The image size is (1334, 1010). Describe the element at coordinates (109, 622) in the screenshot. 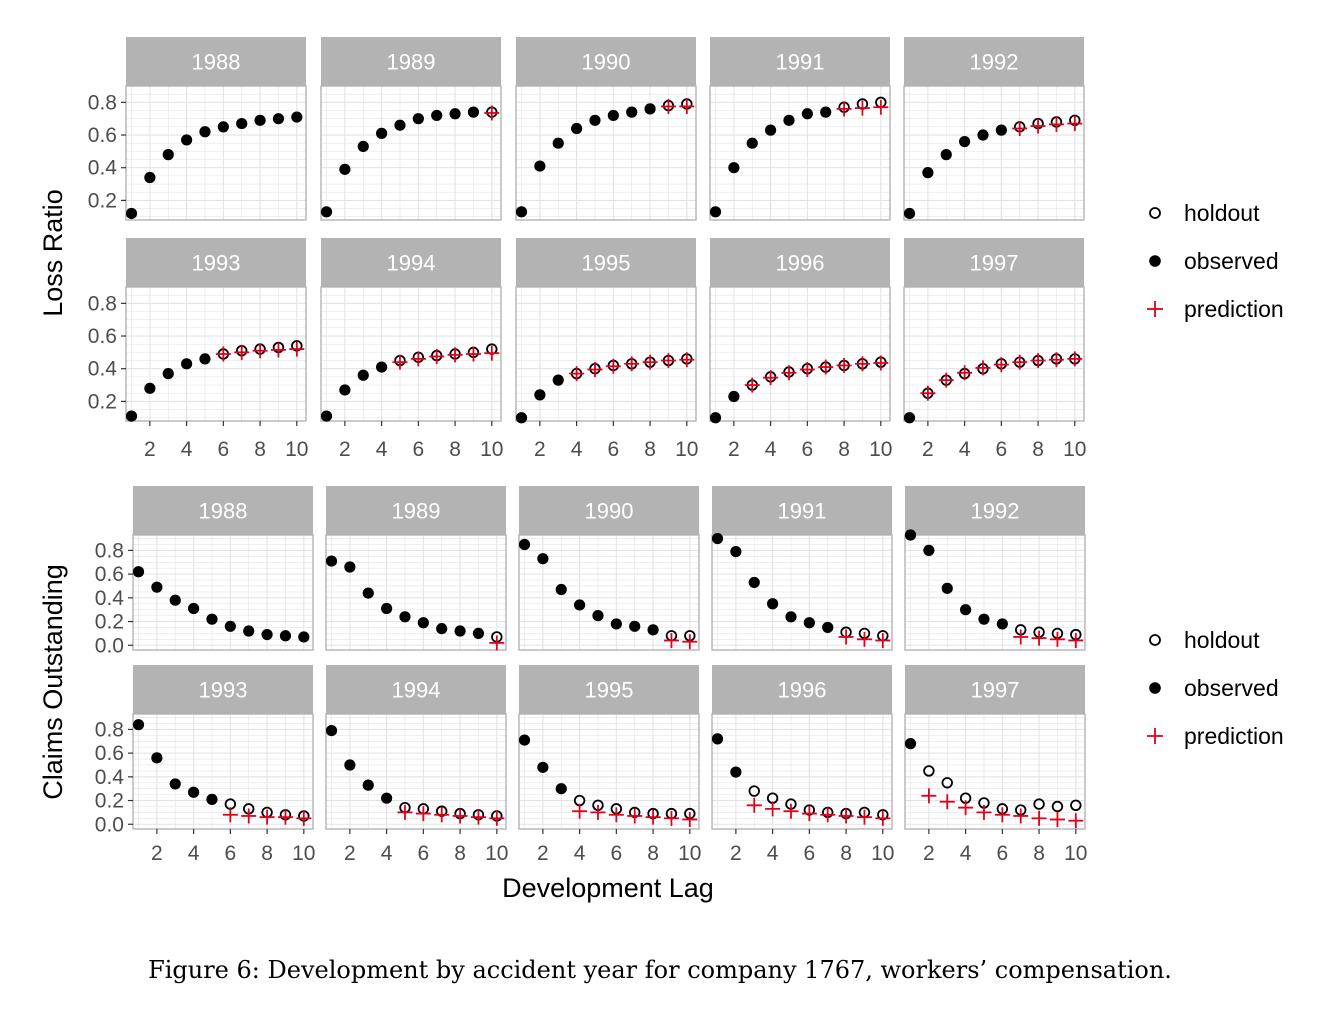

I see `y-tick-label: 0.2` at that location.